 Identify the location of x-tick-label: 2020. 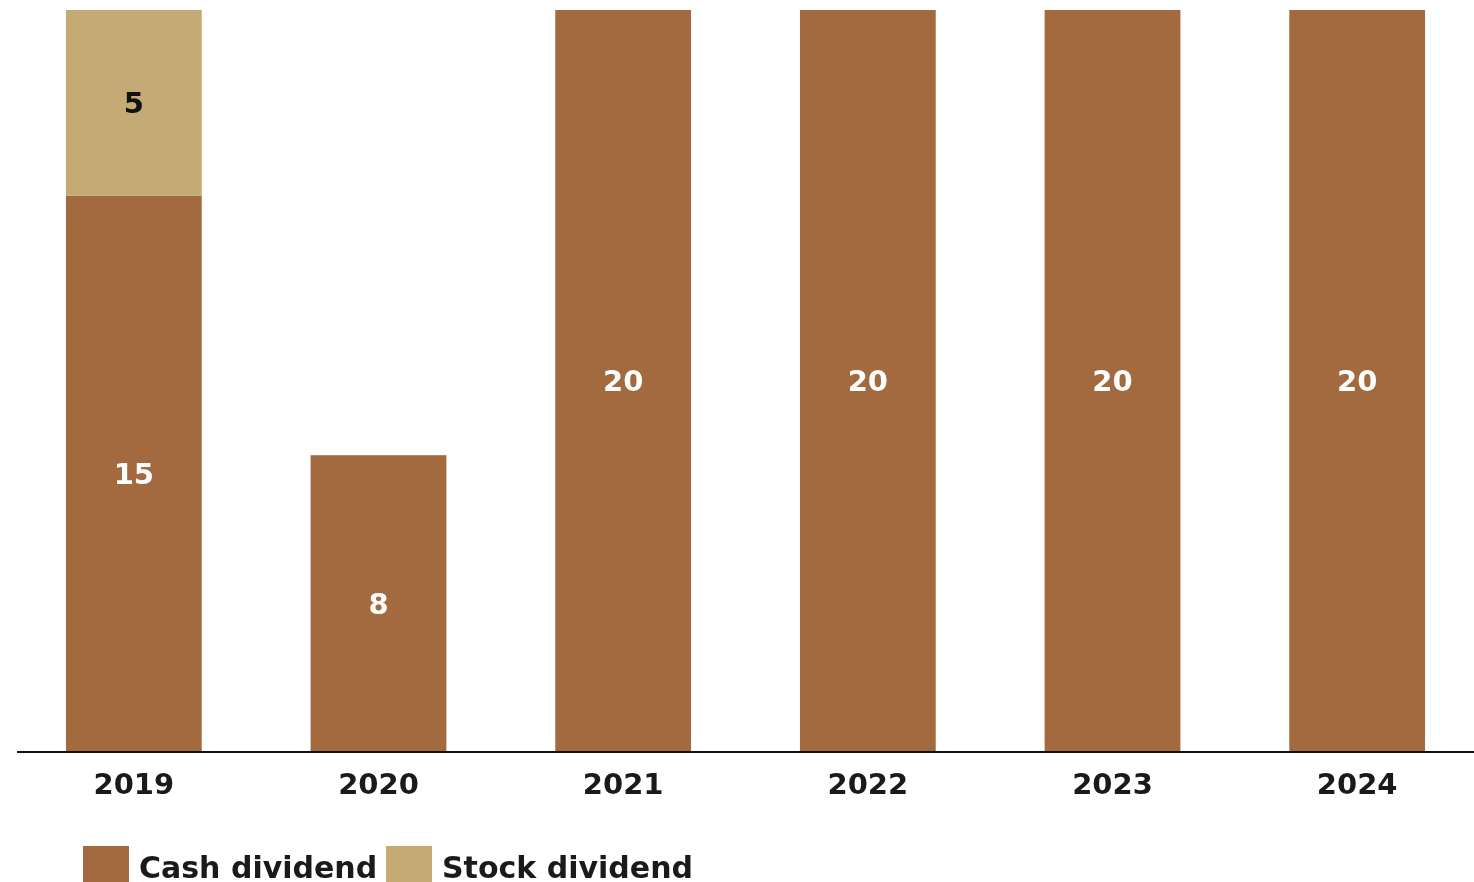
(378, 784).